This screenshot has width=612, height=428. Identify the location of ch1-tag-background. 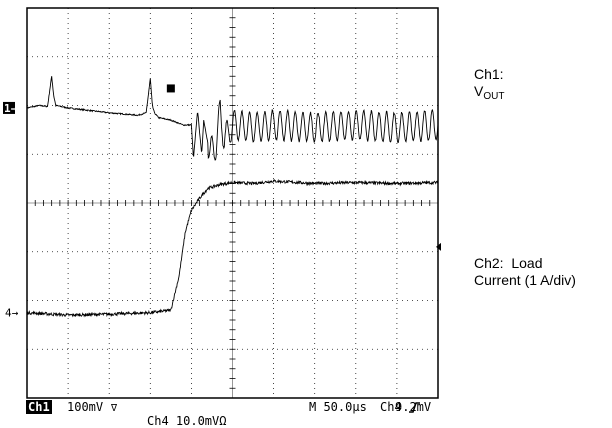
(39, 407).